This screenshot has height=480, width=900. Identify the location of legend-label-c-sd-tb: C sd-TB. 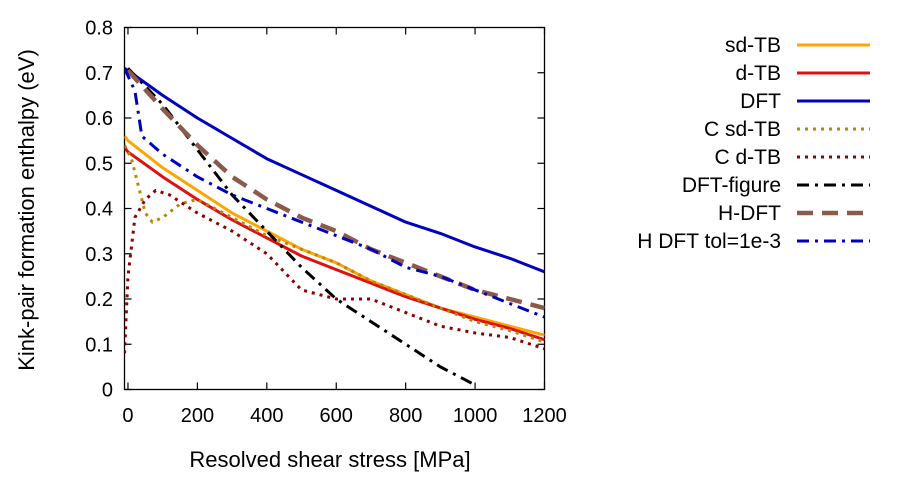
(742, 129).